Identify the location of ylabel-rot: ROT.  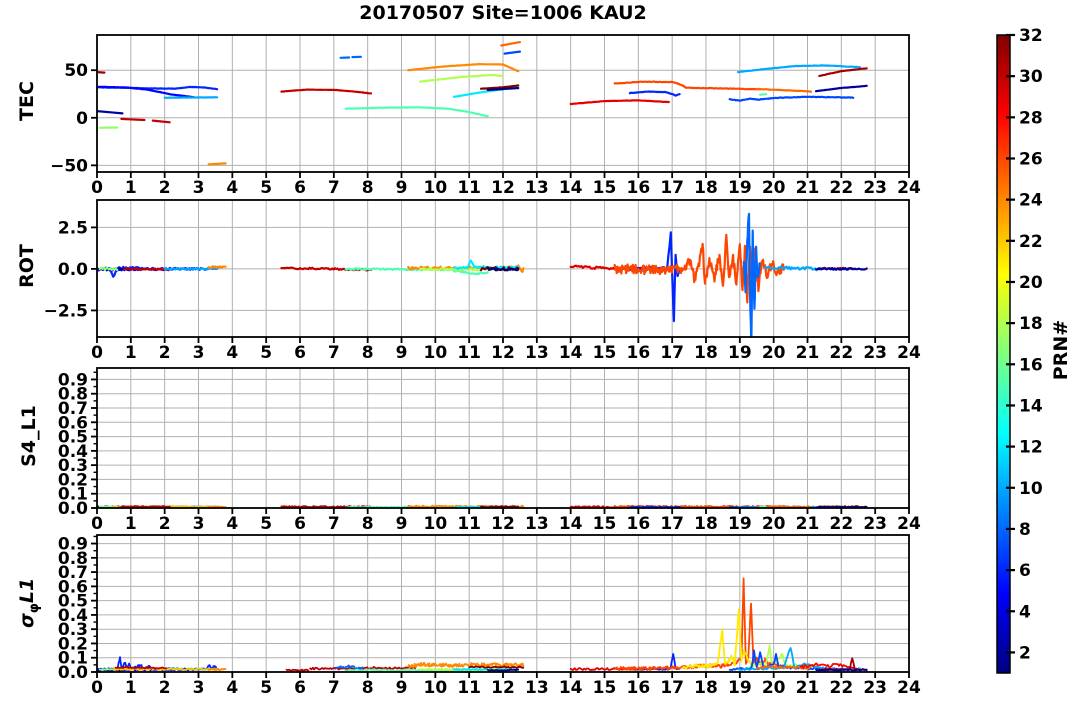
(27, 266).